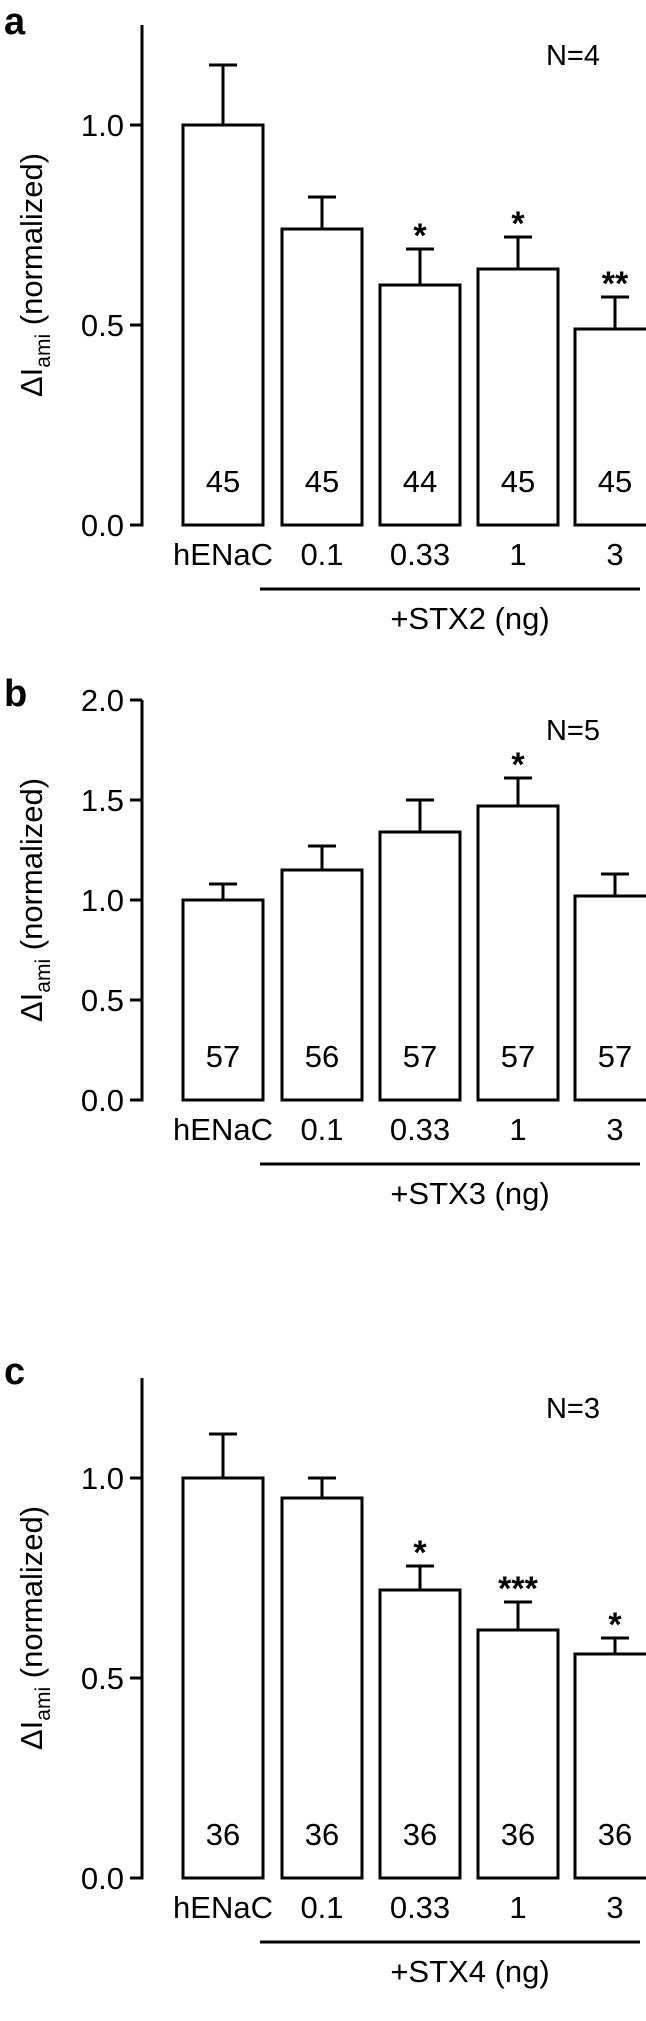 This screenshot has width=646, height=2021. I want to click on panel-letter: c, so click(14, 1372).